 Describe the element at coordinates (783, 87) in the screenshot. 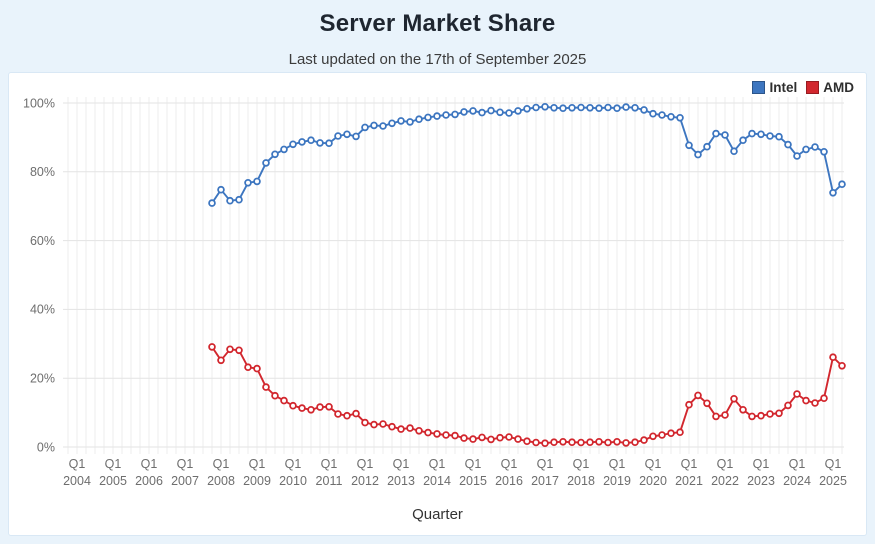

I see `intel-legend-label: Intel` at that location.